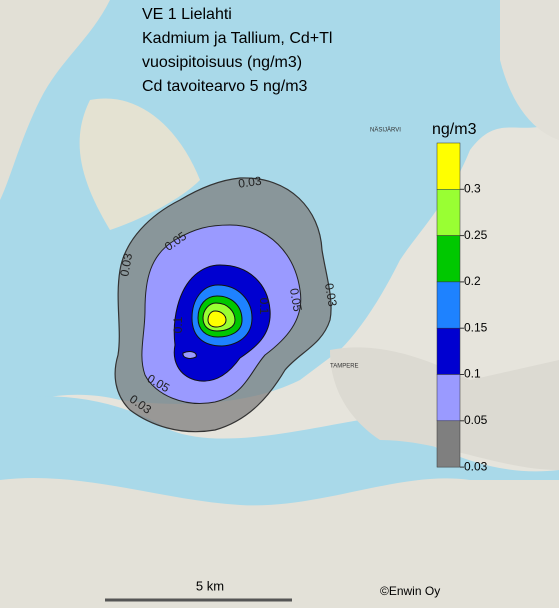  I want to click on legend: 0.3 0.25 0.2 0.15 0.1 0.05 0.03, so click(462, 307).